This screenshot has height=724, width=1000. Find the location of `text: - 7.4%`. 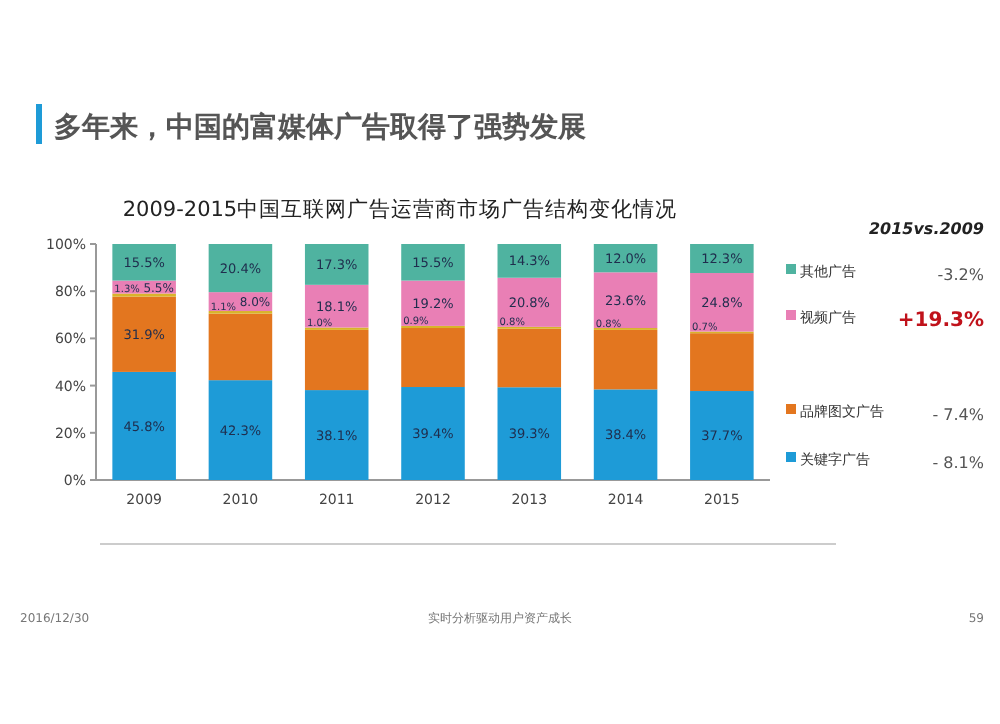

text: - 7.4% is located at coordinates (958, 415).